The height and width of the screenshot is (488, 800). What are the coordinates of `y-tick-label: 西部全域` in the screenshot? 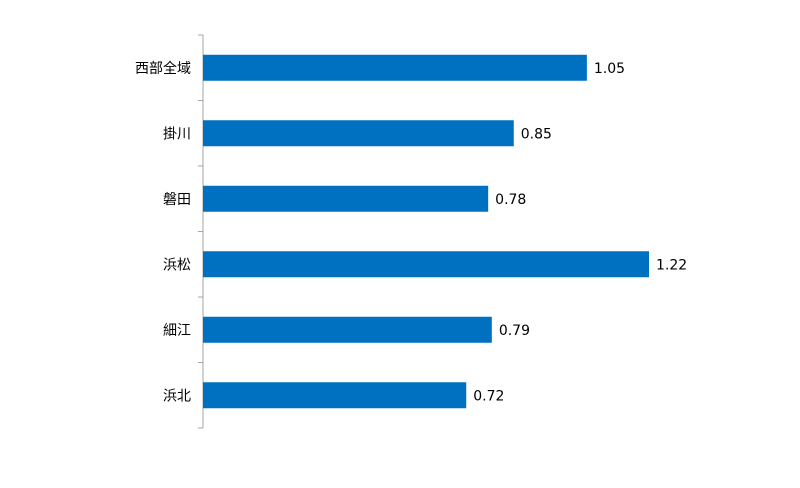 It's located at (163, 68).